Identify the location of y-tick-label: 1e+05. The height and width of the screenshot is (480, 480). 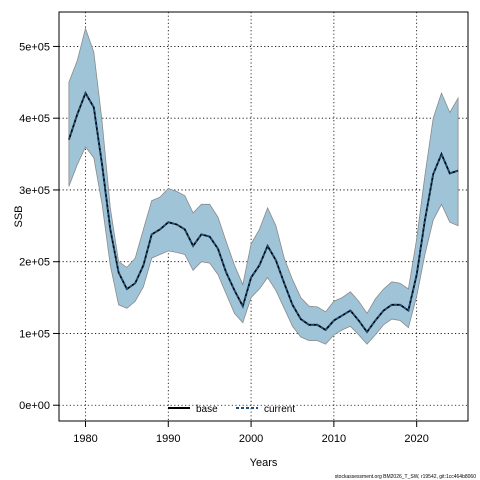
(34, 334).